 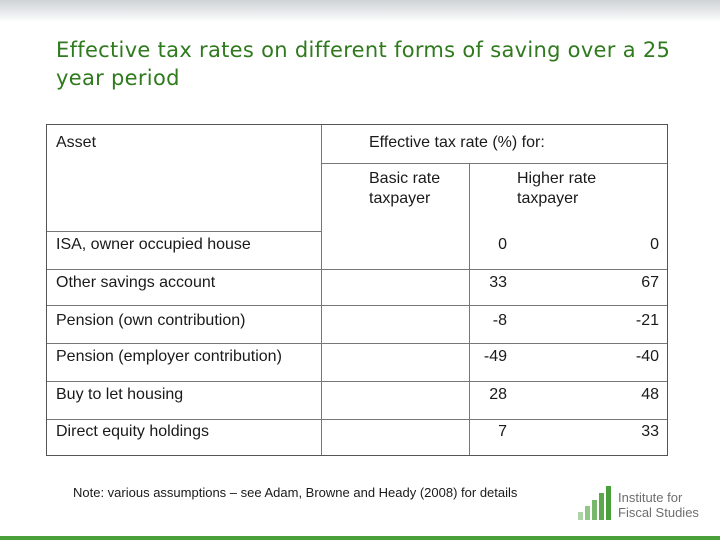 I want to click on table-row-higher: 67, so click(x=650, y=282).